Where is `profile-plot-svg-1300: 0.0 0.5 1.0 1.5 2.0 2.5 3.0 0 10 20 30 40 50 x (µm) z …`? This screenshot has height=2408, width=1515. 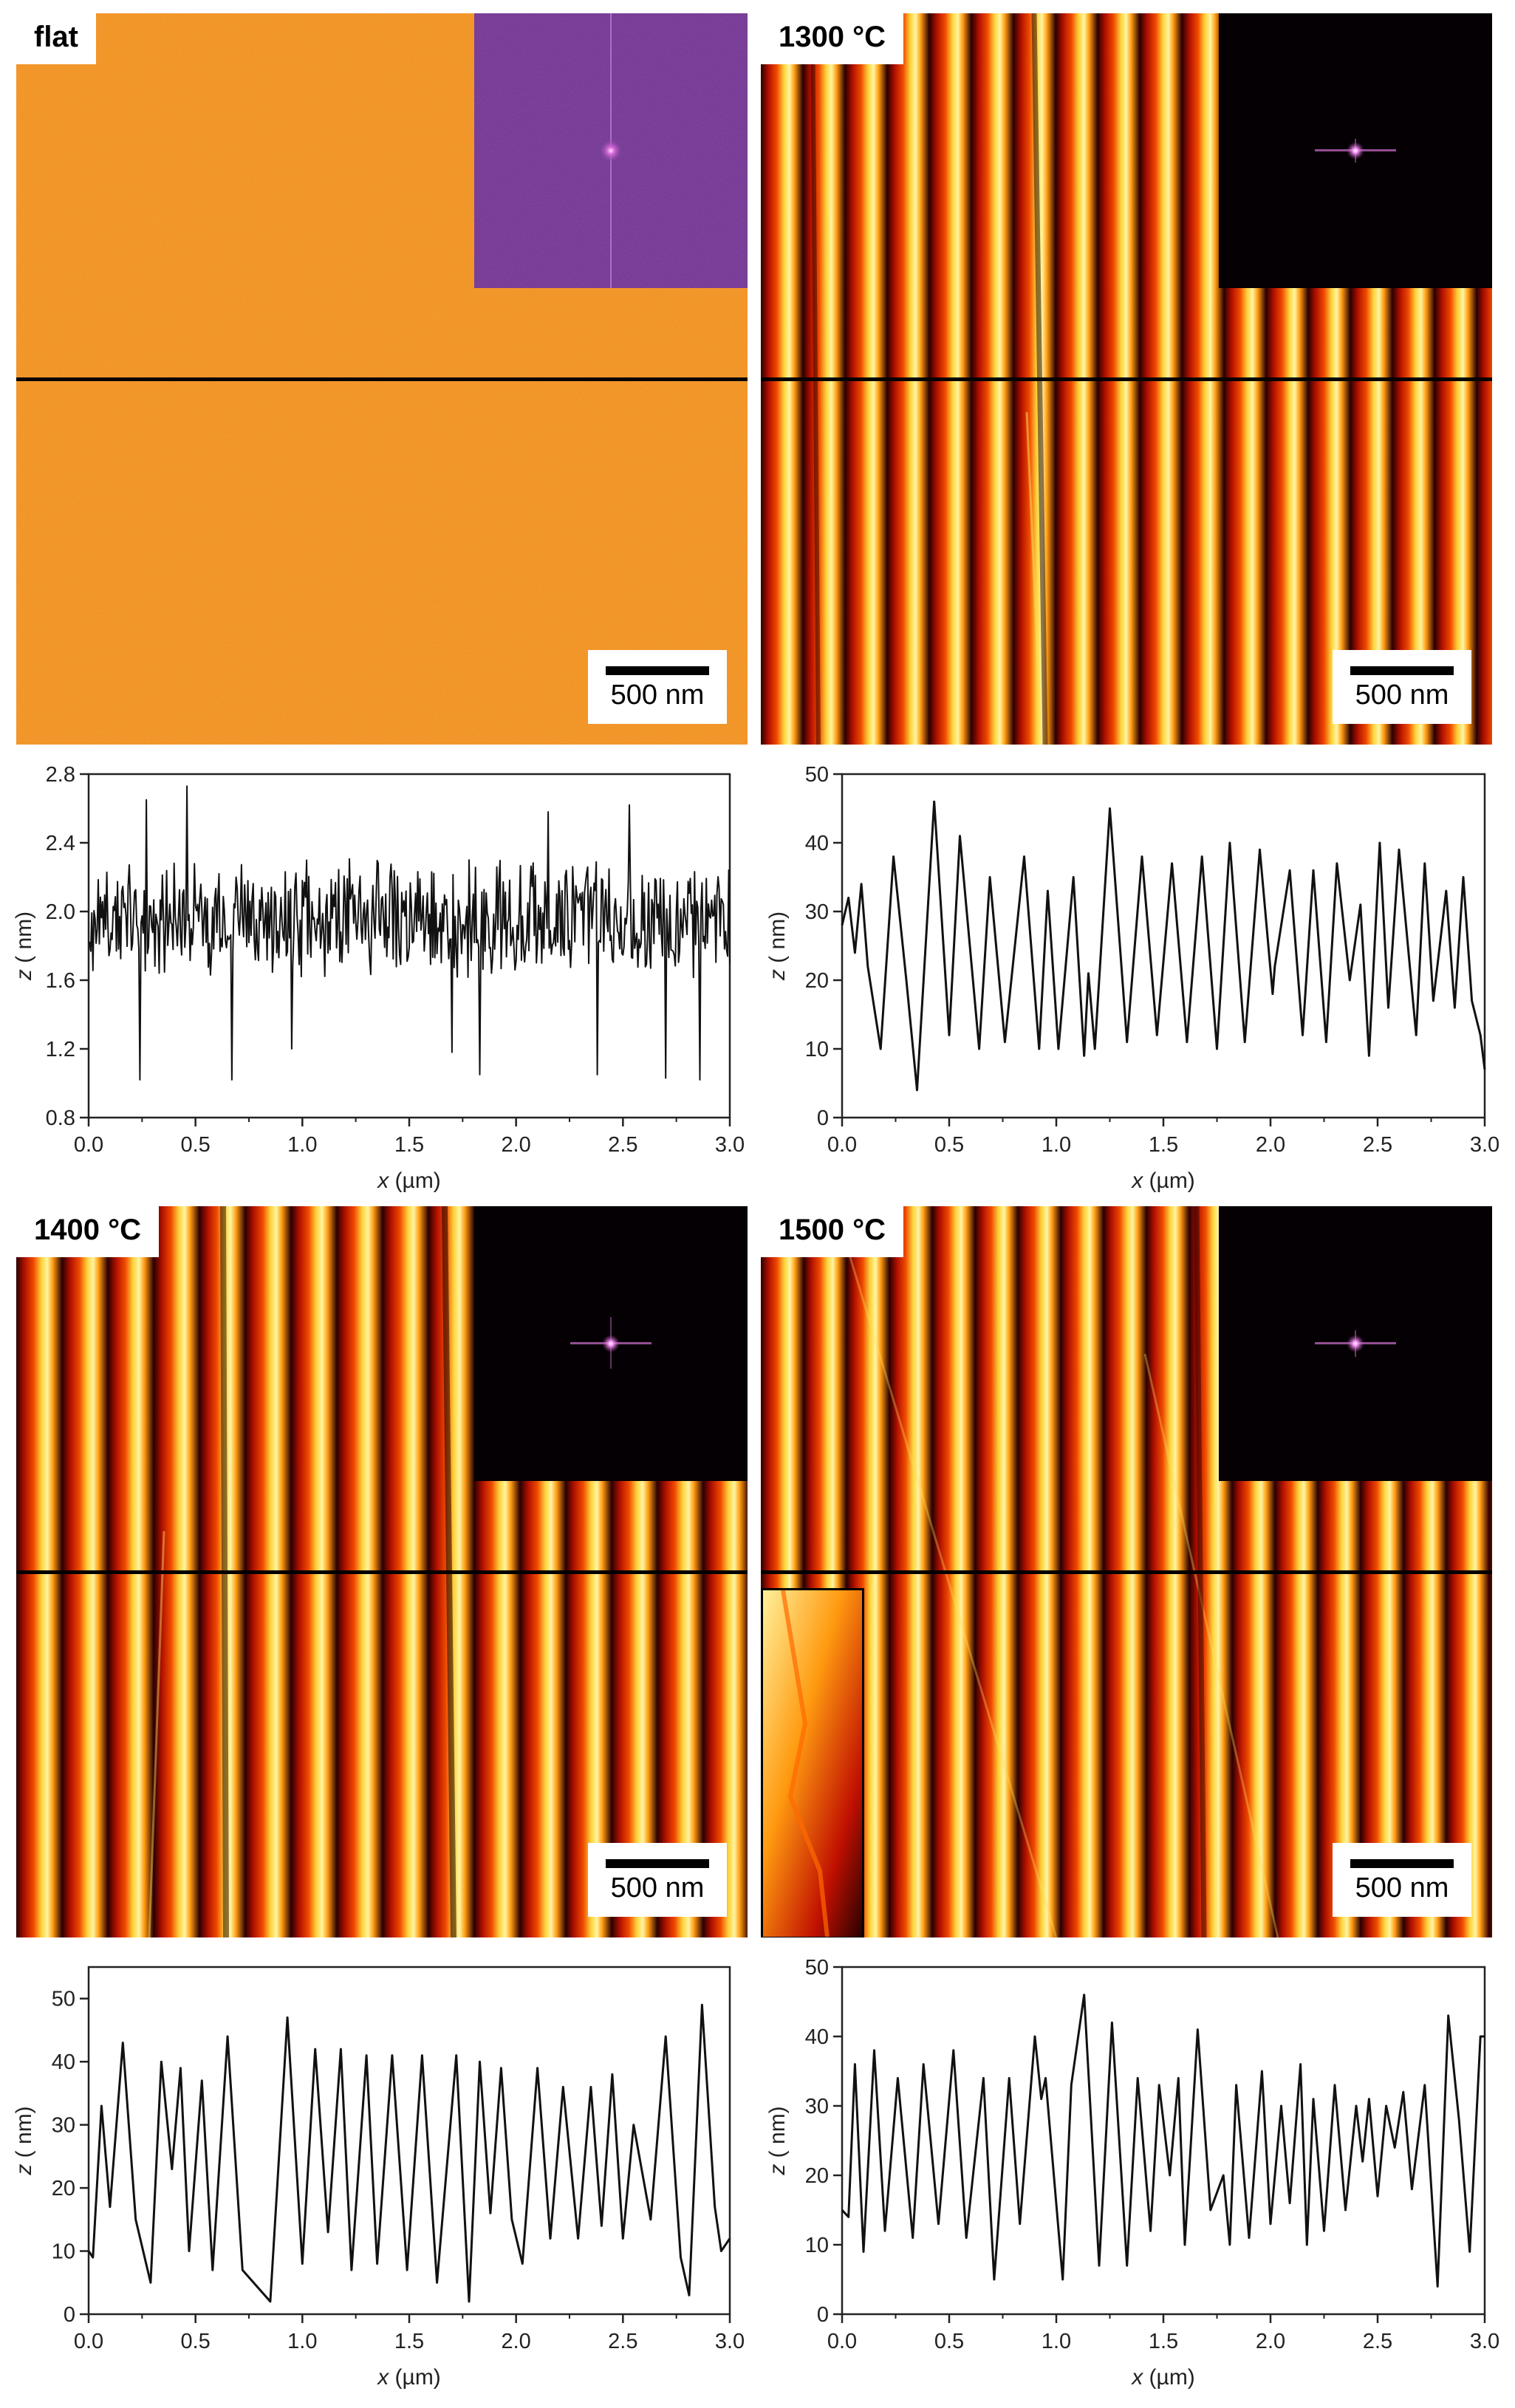
profile-plot-svg-1300: 0.0 0.5 1.0 1.5 2.0 2.5 3.0 0 10 20 30 40 50 x (µm) z … is located at coordinates (1132, 978).